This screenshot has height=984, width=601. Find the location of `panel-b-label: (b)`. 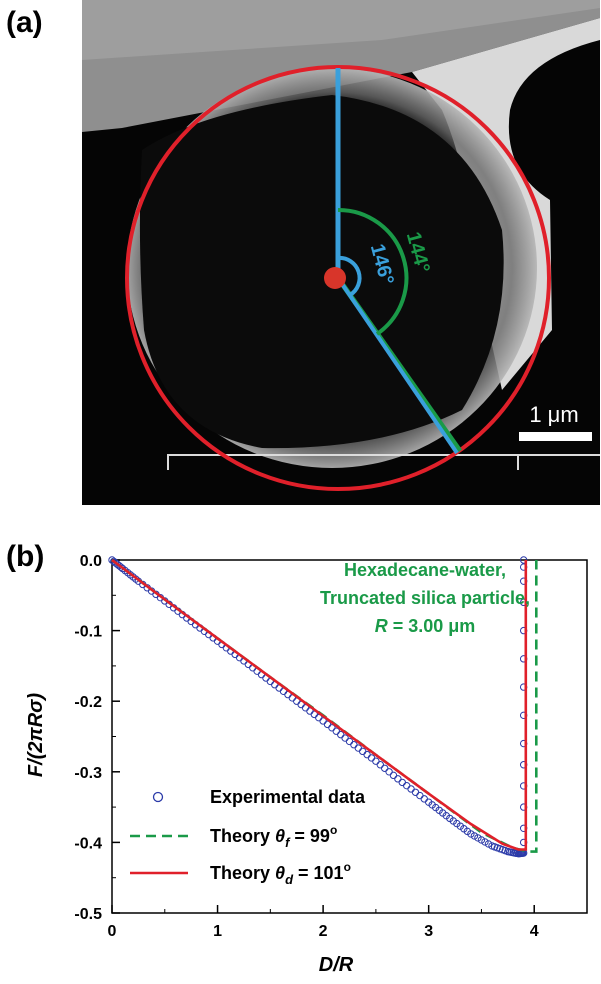

panel-b-label: (b) is located at coordinates (25, 556).